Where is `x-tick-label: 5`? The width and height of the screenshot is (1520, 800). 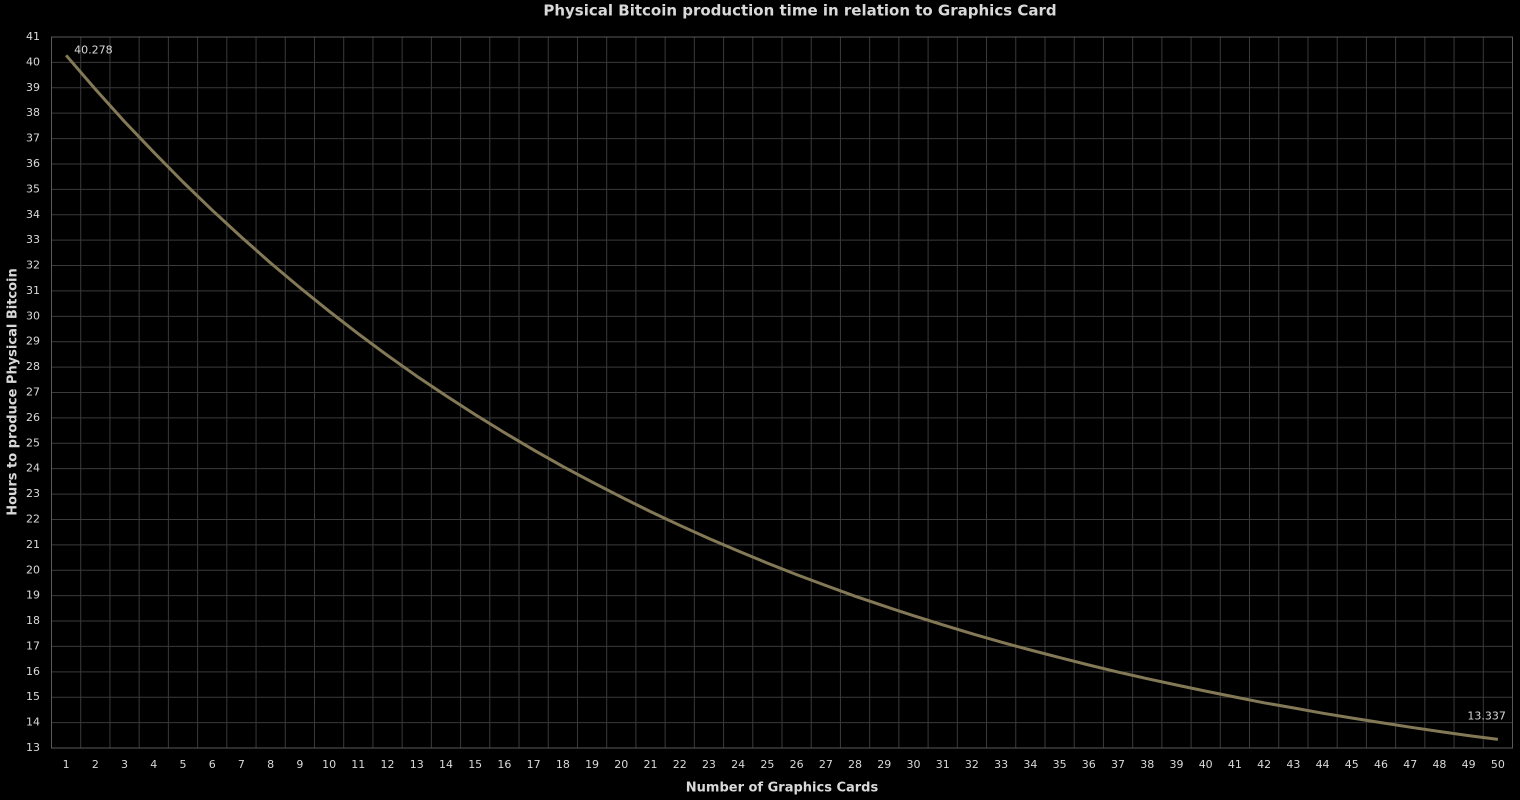 x-tick-label: 5 is located at coordinates (182, 764).